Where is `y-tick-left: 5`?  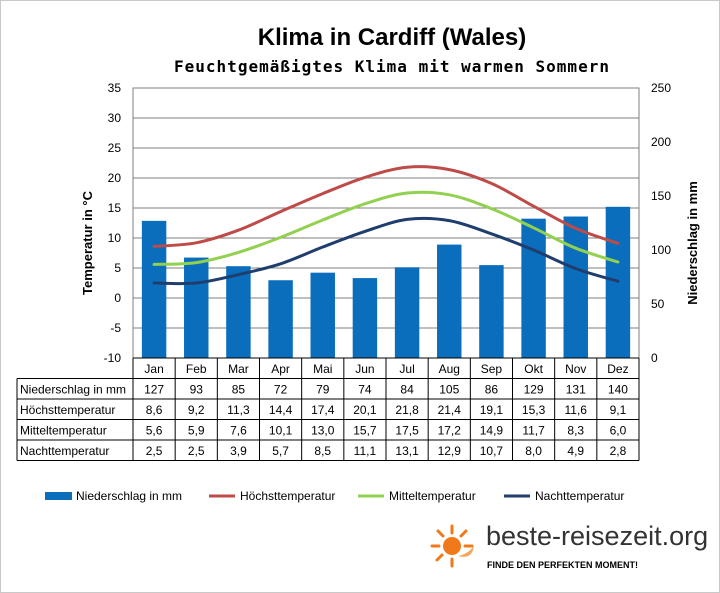 y-tick-left: 5 is located at coordinates (117, 268).